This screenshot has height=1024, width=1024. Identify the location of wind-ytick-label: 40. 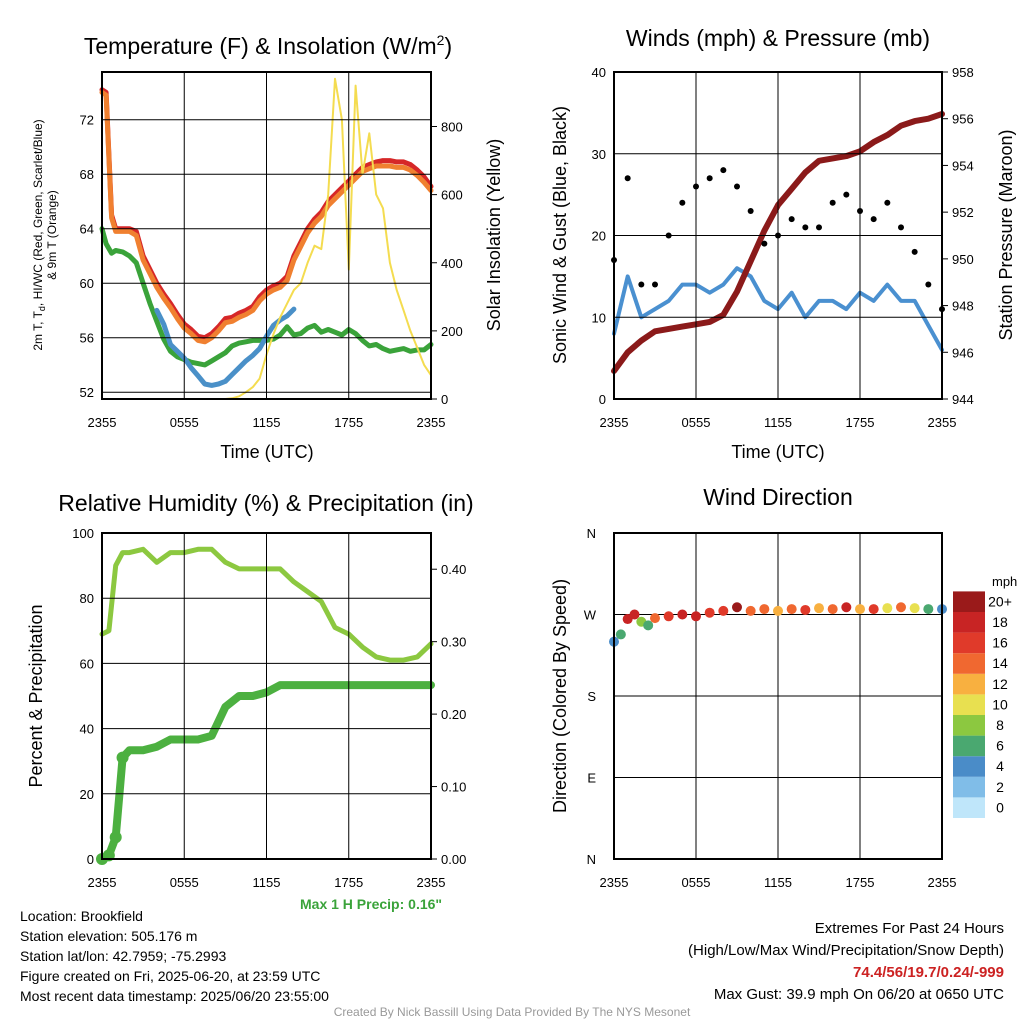
(599, 72).